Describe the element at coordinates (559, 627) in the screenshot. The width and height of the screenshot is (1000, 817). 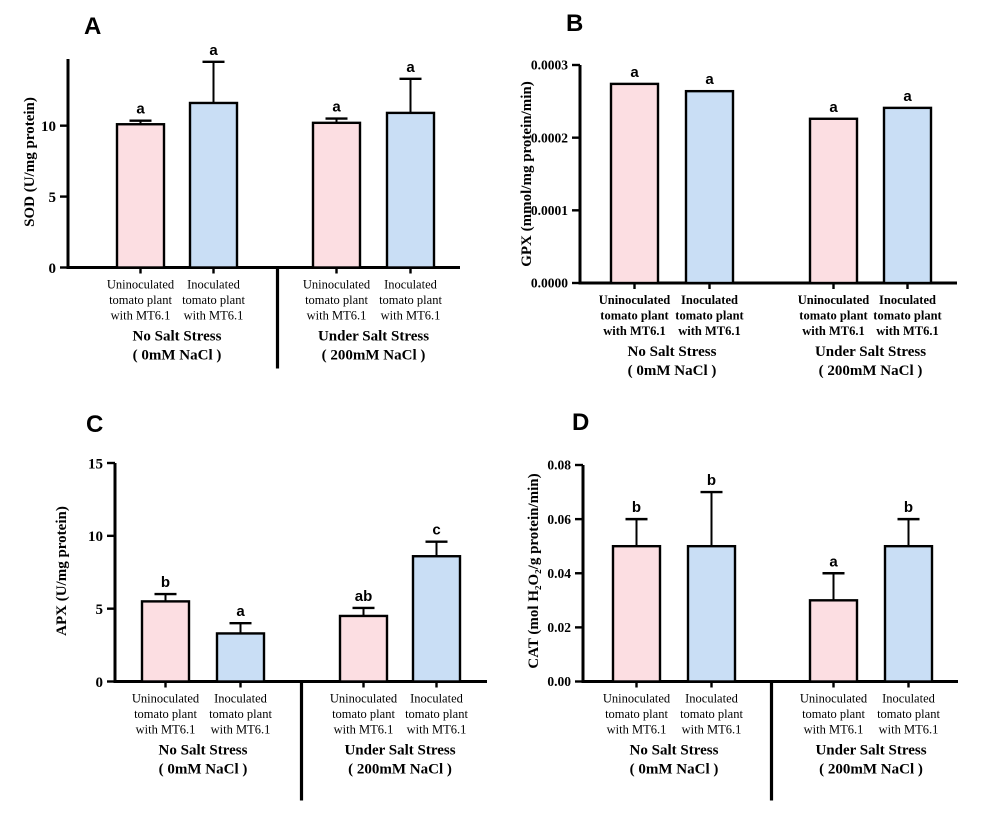
I see `y-tick-label: 0.02` at that location.